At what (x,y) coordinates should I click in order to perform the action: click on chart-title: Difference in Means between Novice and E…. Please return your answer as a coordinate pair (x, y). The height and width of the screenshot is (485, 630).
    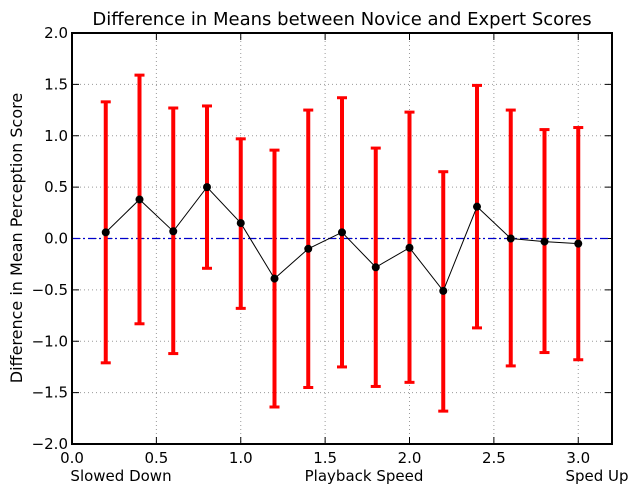
    Looking at the image, I should click on (341, 19).